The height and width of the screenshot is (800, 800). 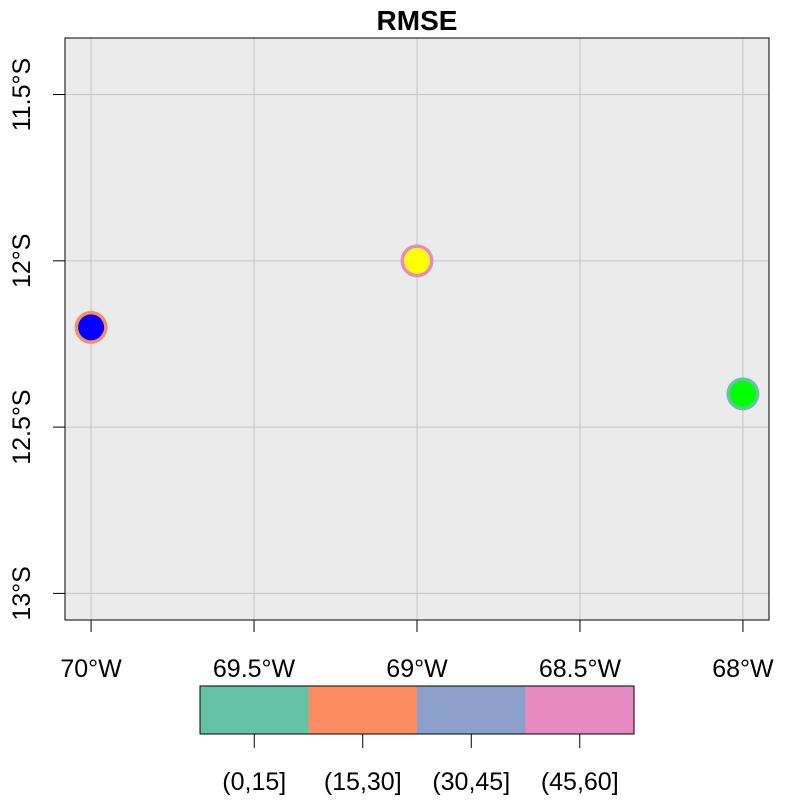 I want to click on chart-title: RMSE, so click(x=417, y=20).